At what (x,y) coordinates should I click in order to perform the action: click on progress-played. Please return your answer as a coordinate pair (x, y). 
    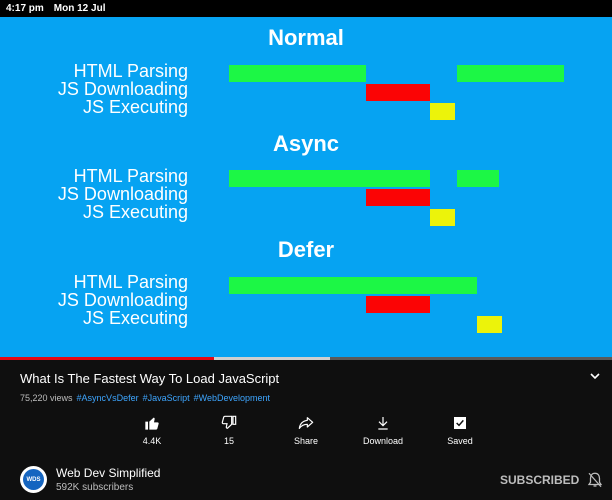
    Looking at the image, I should click on (107, 358).